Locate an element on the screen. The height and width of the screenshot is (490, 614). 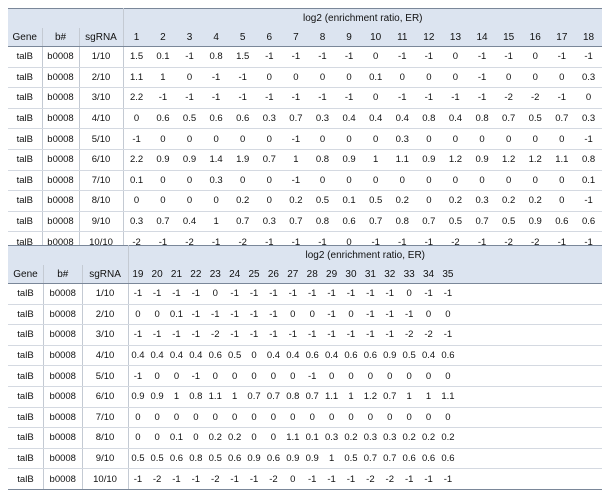
header-title-row: log2 (enrichment ratio, ER) is located at coordinates (305, 255).